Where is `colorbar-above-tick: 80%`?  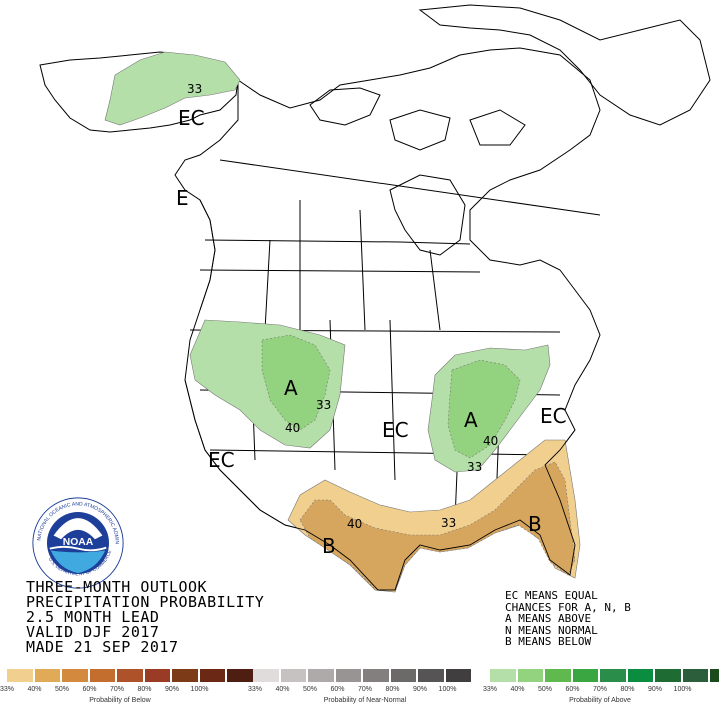 colorbar-above-tick: 80% is located at coordinates (627, 689).